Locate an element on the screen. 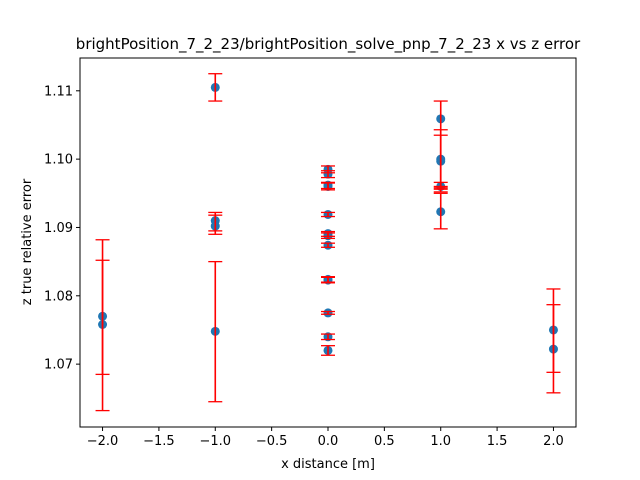  y-tick-label: 1.07 is located at coordinates (58, 365).